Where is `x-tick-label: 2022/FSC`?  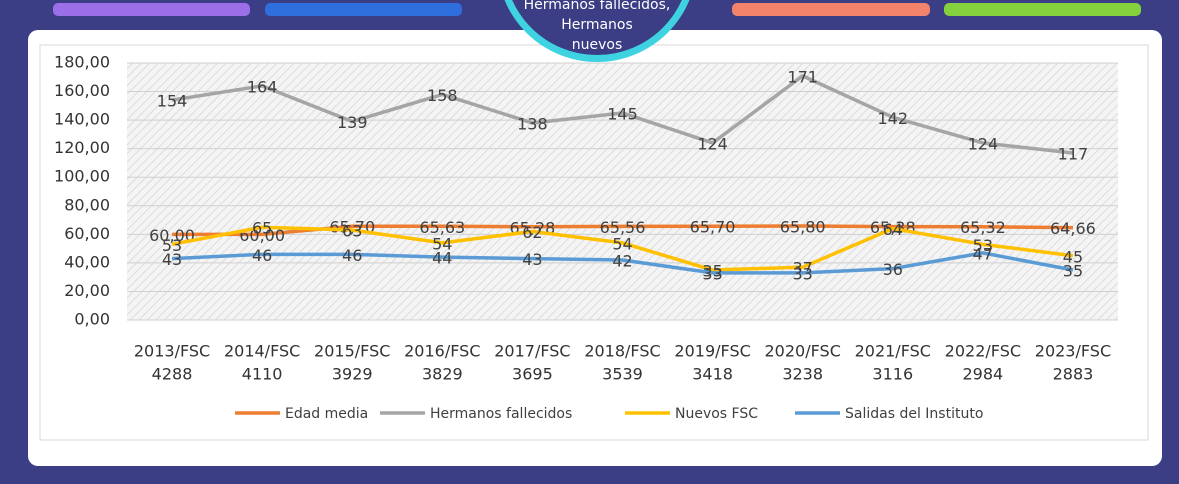
x-tick-label: 2022/FSC is located at coordinates (983, 351).